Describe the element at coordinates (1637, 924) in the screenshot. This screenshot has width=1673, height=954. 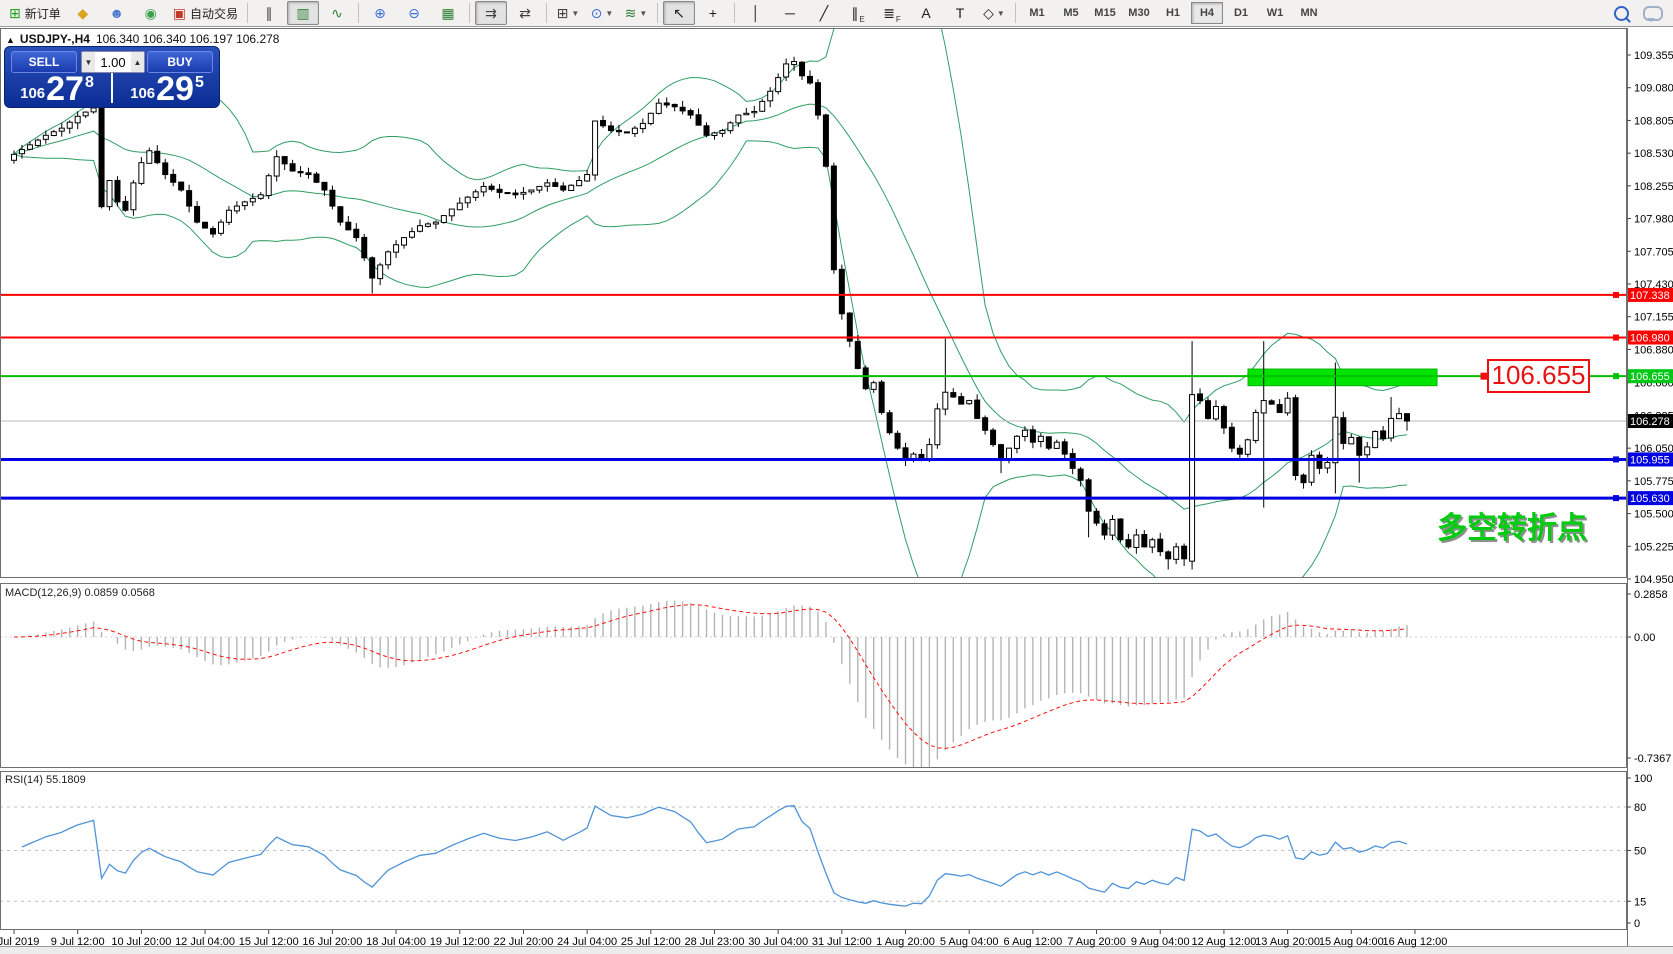
I see `rsi-axis-label: 0` at that location.